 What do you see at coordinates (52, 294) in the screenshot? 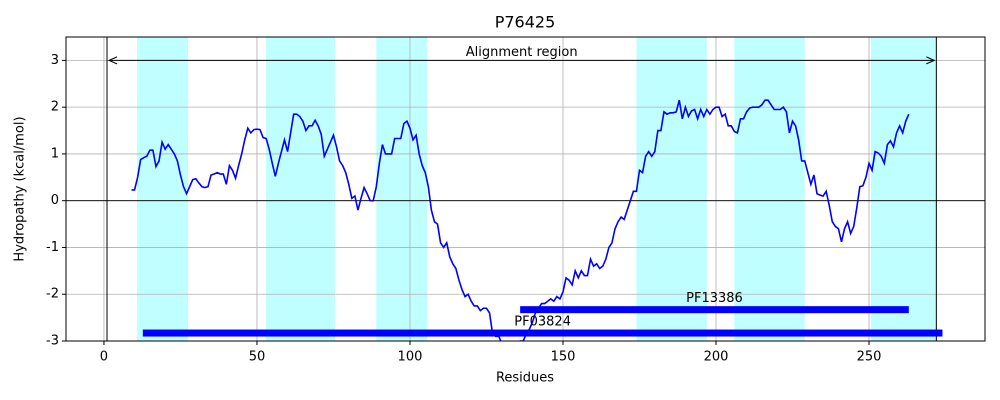
I see `y-tick-label: -2` at bounding box center [52, 294].